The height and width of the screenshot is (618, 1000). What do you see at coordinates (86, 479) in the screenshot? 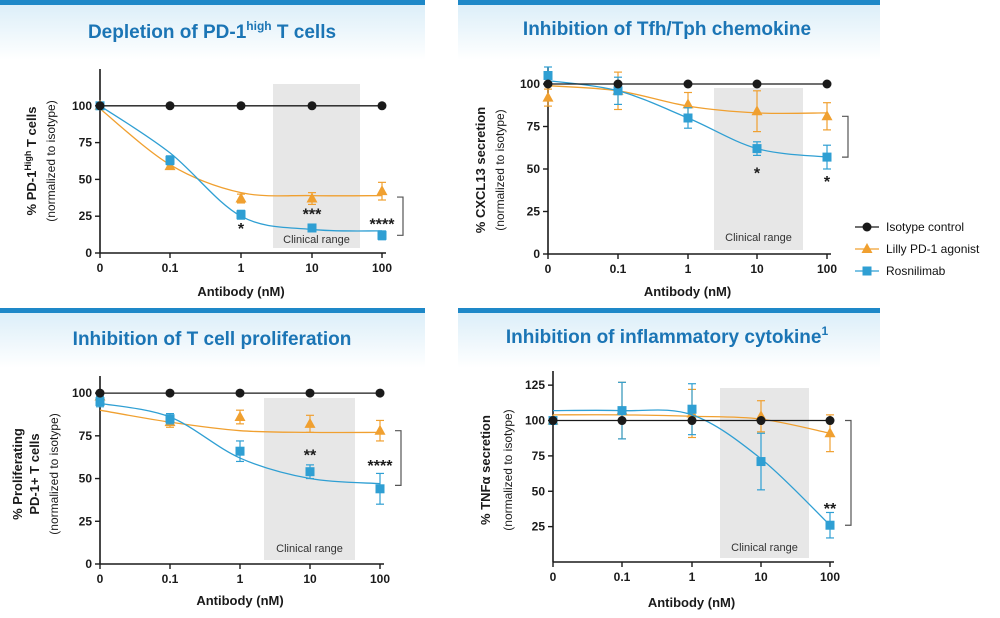
I see `y-tick-label: 50` at bounding box center [86, 479].